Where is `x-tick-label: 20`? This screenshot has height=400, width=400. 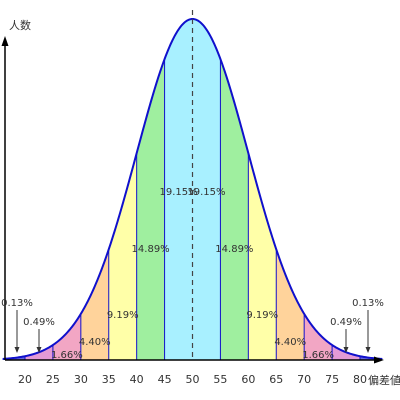
x-tick-label: 20 is located at coordinates (25, 379).